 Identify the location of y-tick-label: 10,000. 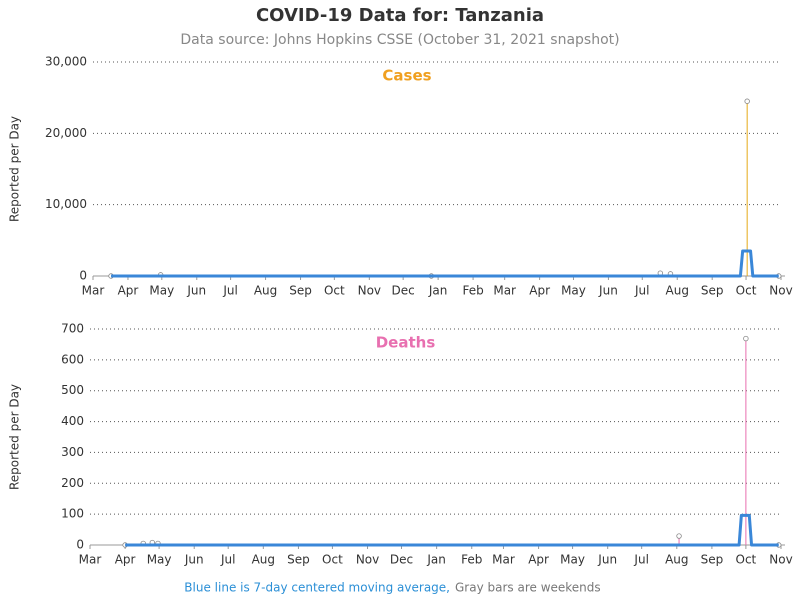
(66, 204).